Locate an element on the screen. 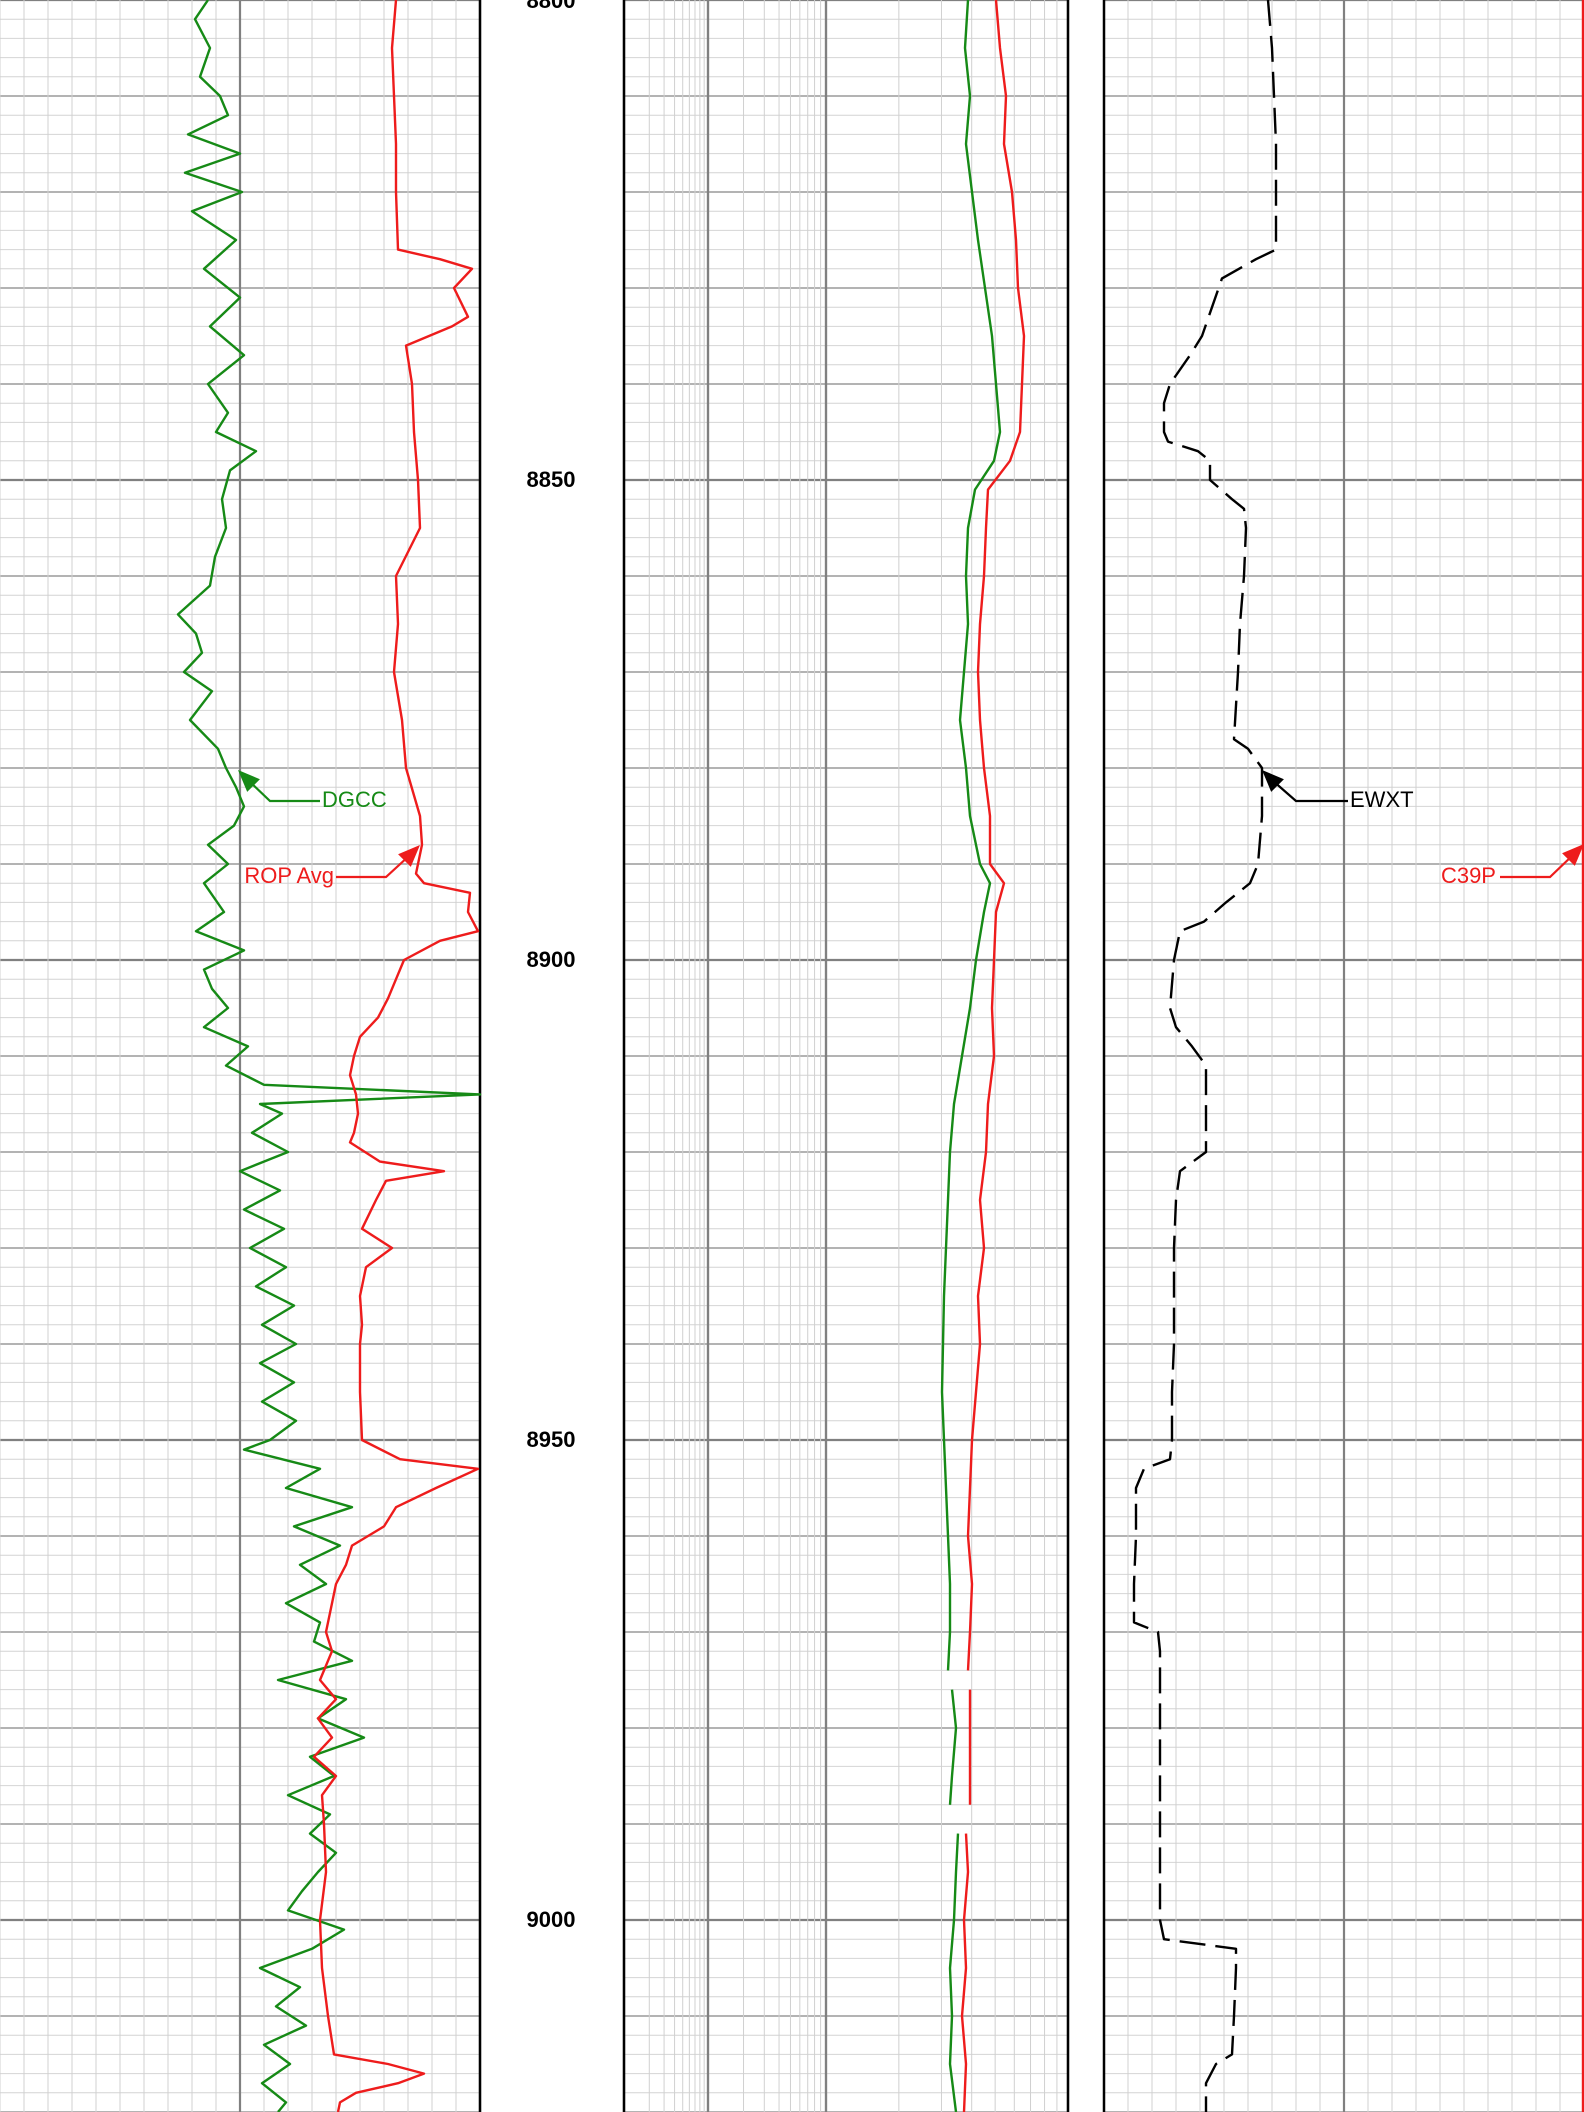 The width and height of the screenshot is (1584, 2112). rop-avg-leader-line is located at coordinates (373, 866).